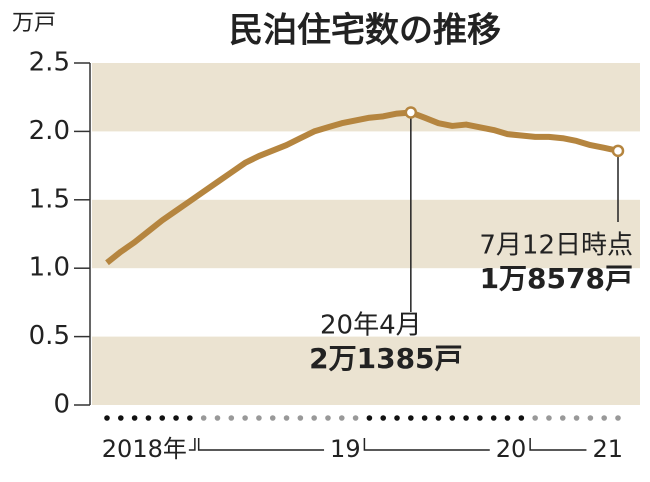 Image resolution: width=650 pixels, height=482 pixels. What do you see at coordinates (49, 63) in the screenshot?
I see `y-tick-label: 2.5` at bounding box center [49, 63].